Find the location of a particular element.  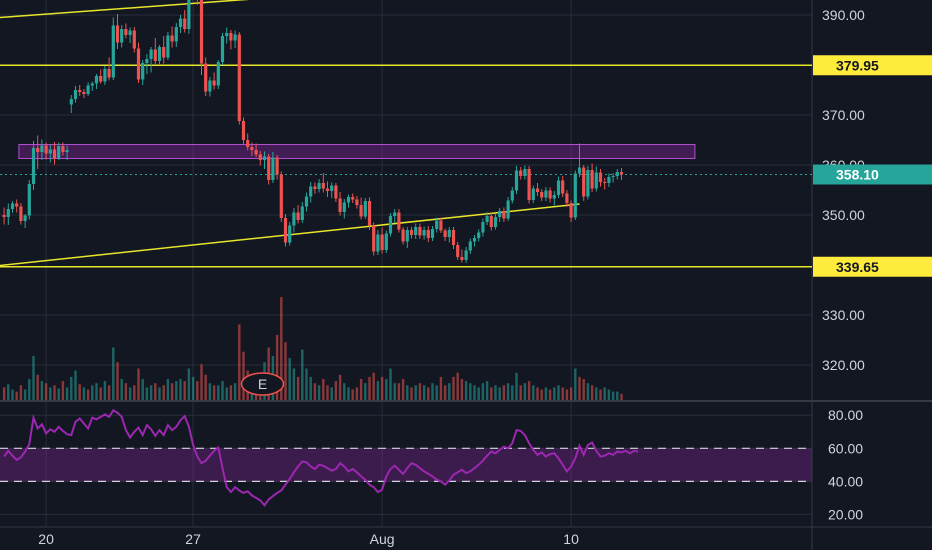

resistance-zone-rect is located at coordinates (357, 151).